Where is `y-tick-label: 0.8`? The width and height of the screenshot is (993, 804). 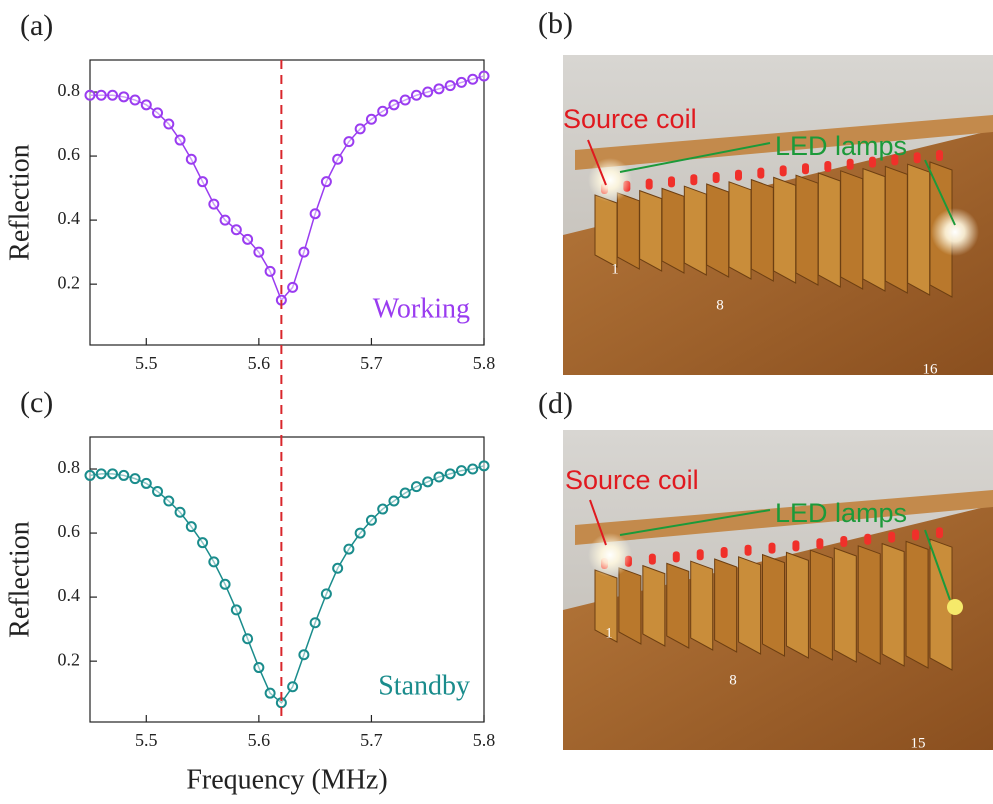
y-tick-label: 0.8 is located at coordinates (69, 467).